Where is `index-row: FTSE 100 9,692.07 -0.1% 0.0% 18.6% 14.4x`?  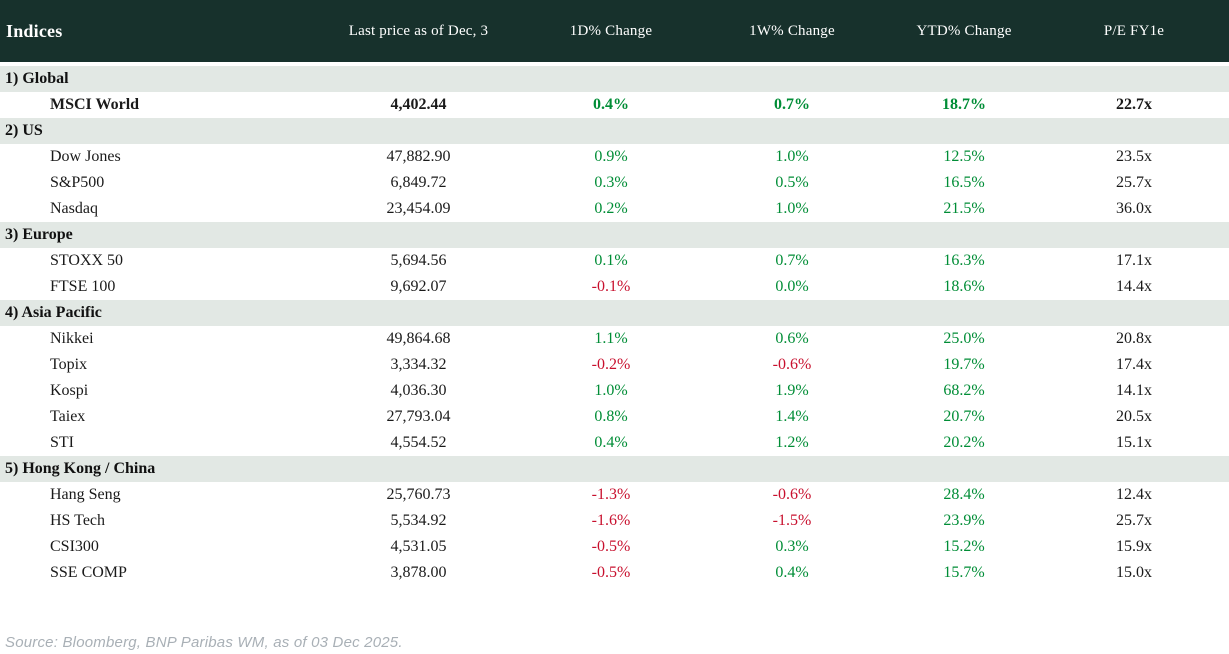 index-row: FTSE 100 9,692.07 -0.1% 0.0% 18.6% 14.4x is located at coordinates (614, 287).